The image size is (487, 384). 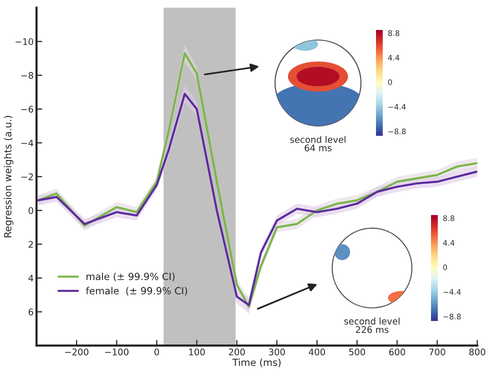 I want to click on x-tick-label: 200, so click(x=236, y=352).